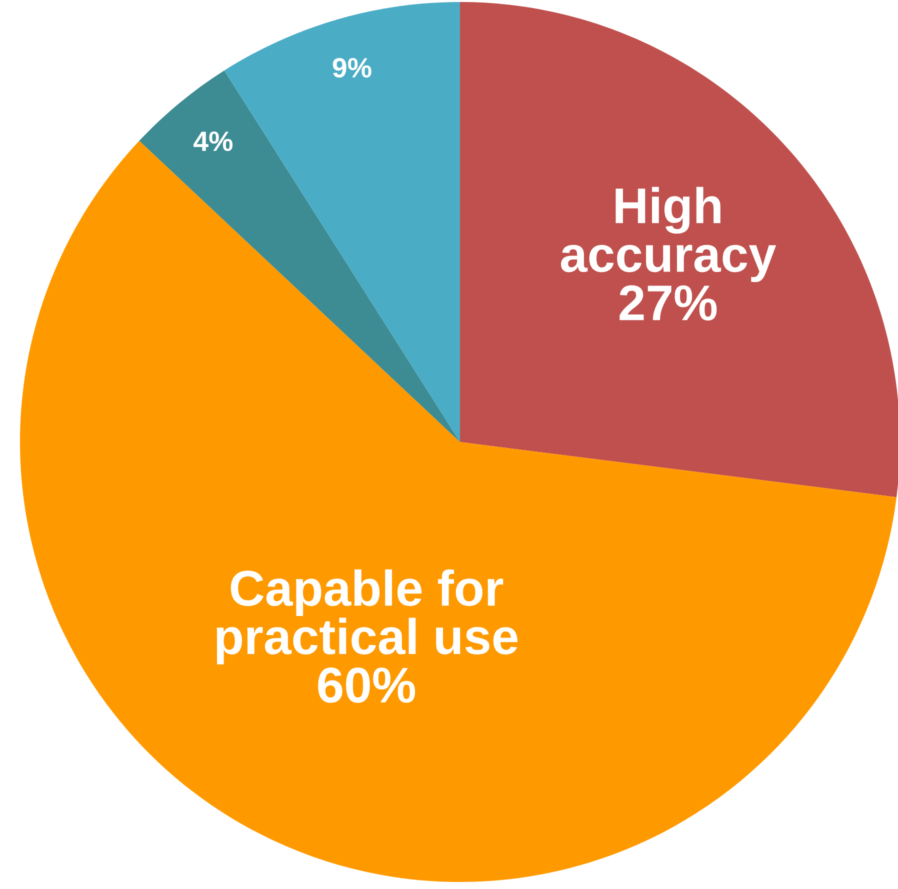 The image size is (898, 889). I want to click on slice-label: High accuracy, so click(668, 234).